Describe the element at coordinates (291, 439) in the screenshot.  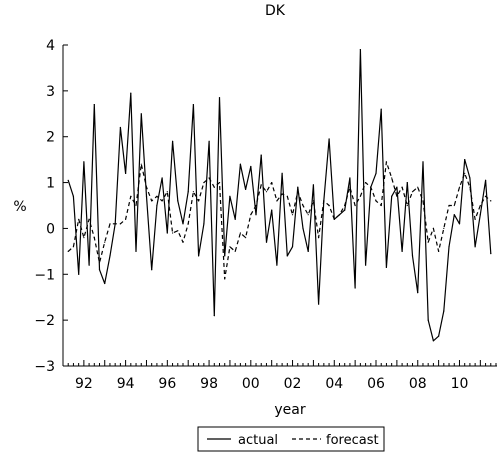
I see `legend: actual forecast` at that location.